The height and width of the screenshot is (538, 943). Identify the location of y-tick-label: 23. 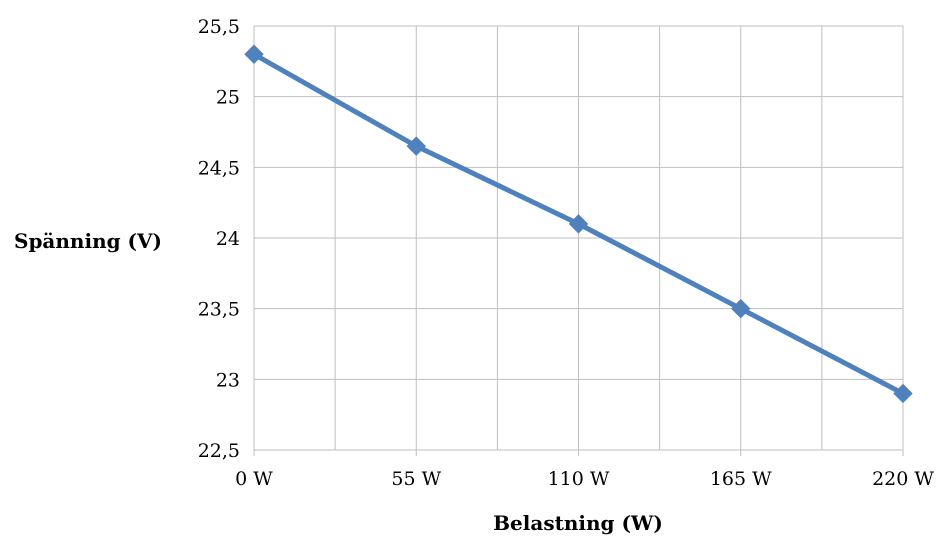
(228, 380).